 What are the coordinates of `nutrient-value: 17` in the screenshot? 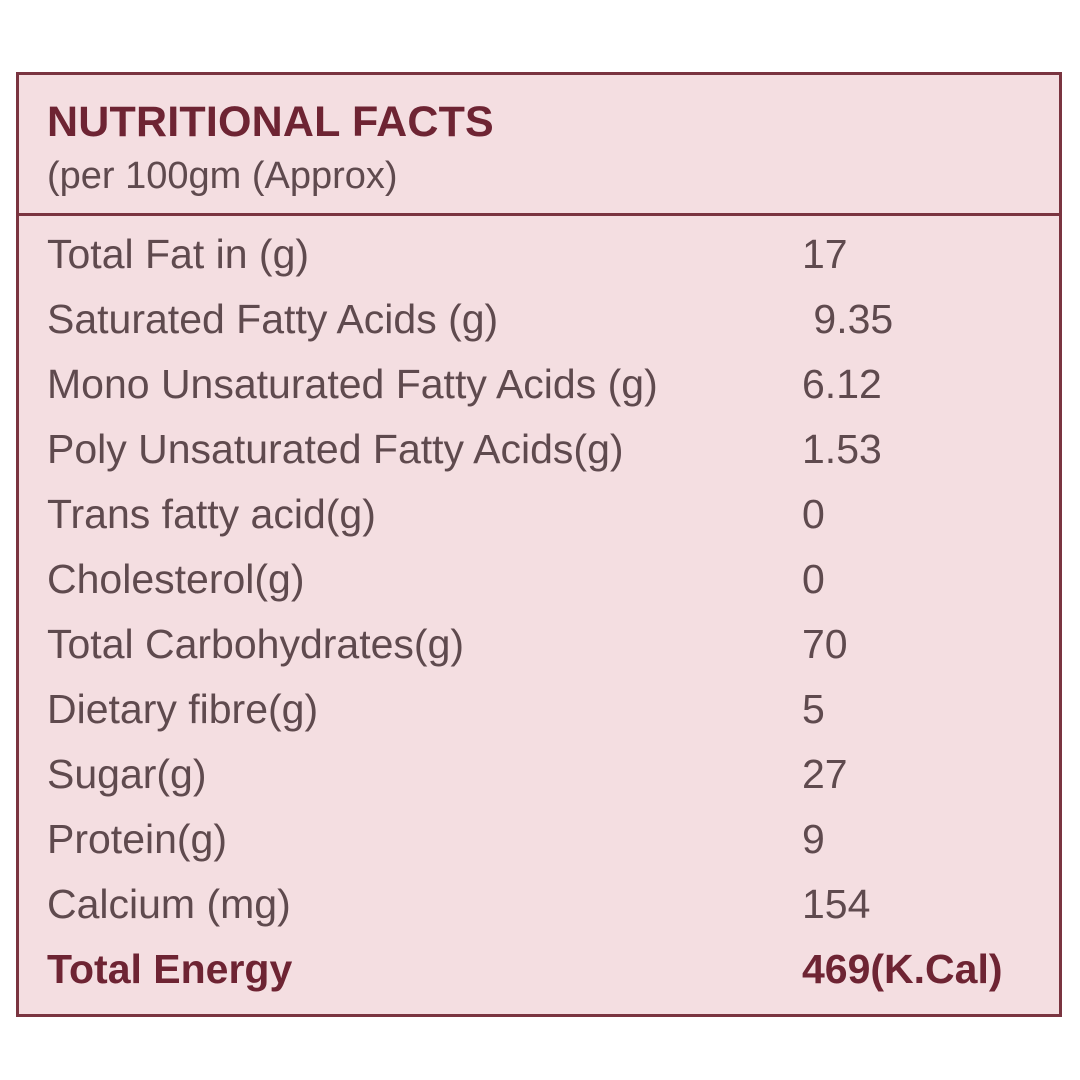 It's located at (825, 254).